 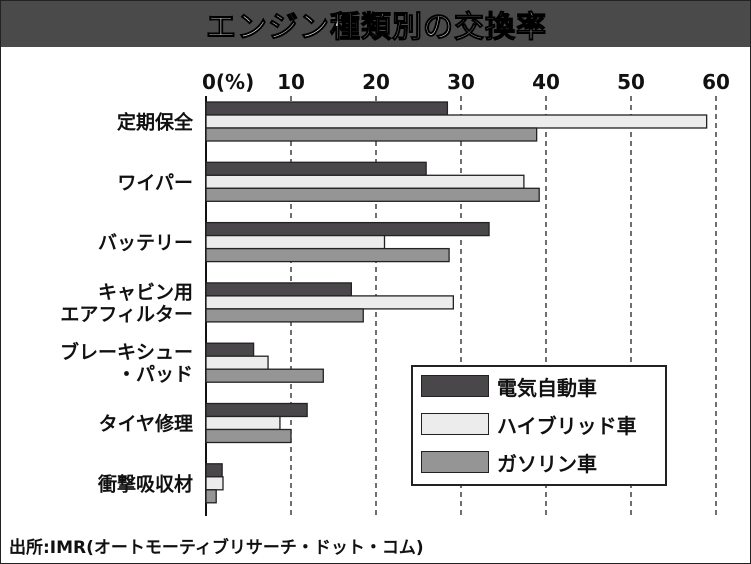 I want to click on category-label: ワイパー, so click(x=155, y=183).